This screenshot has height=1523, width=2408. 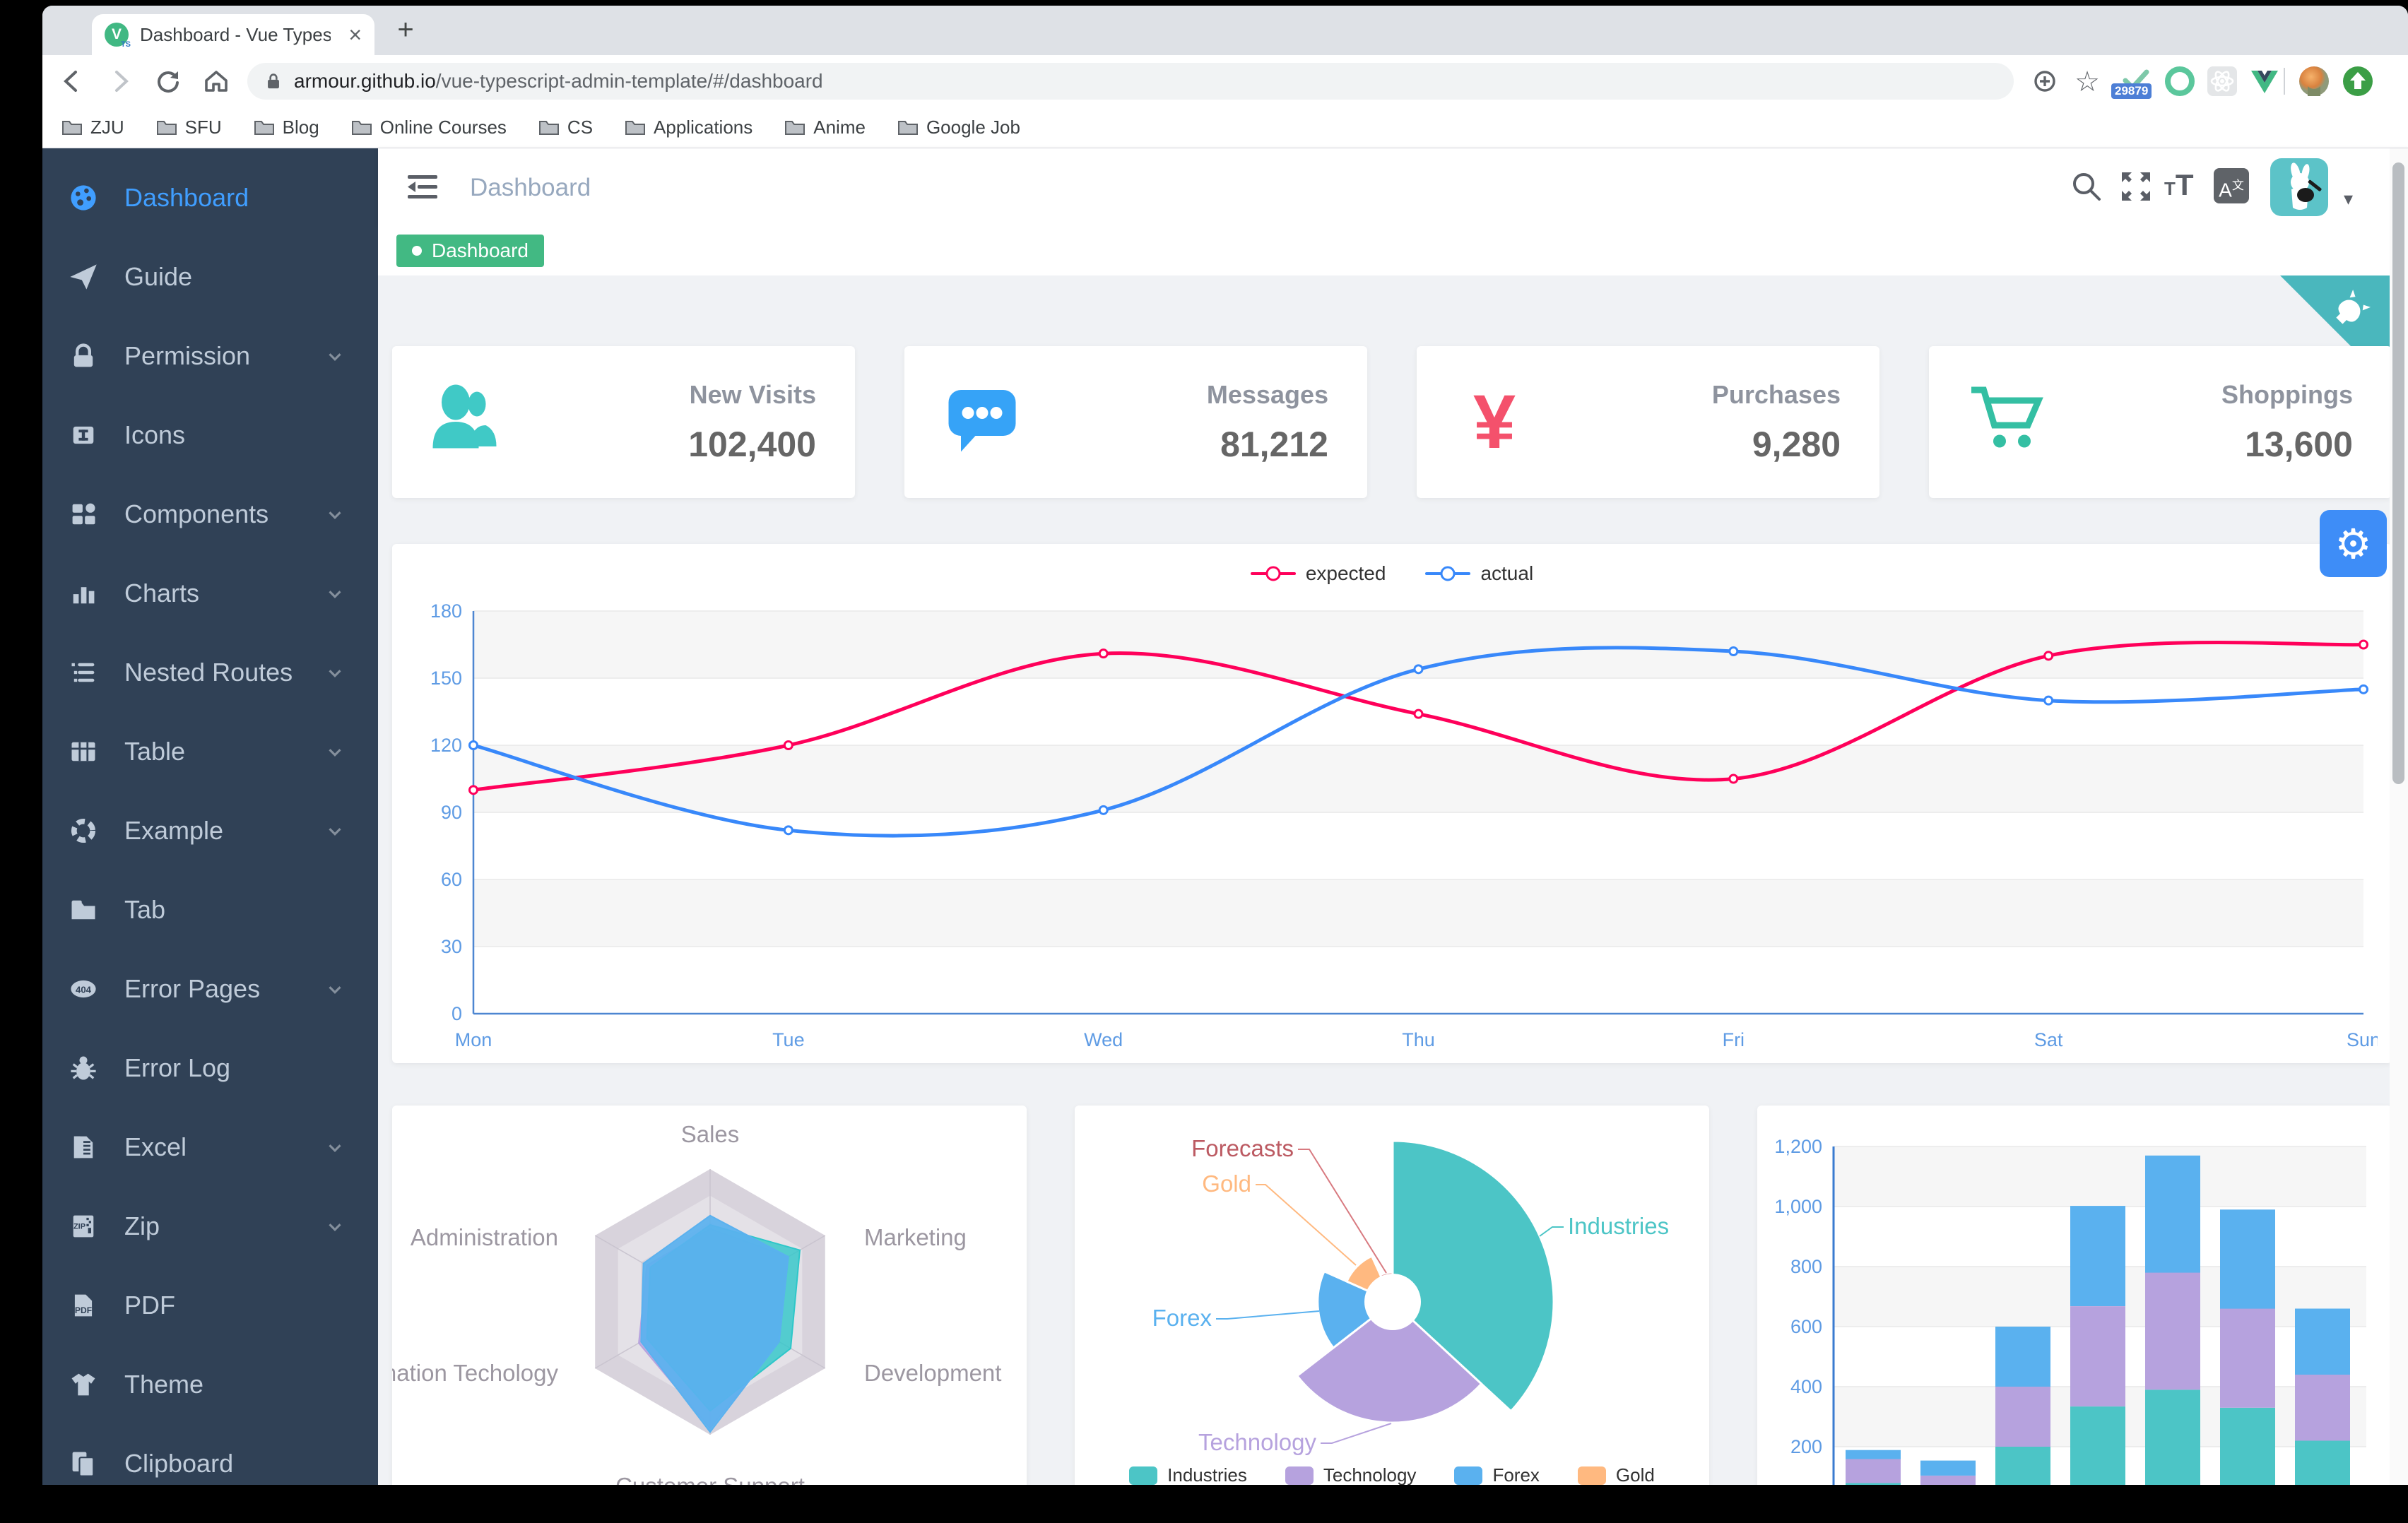 I want to click on folder-icon, so click(x=907, y=127).